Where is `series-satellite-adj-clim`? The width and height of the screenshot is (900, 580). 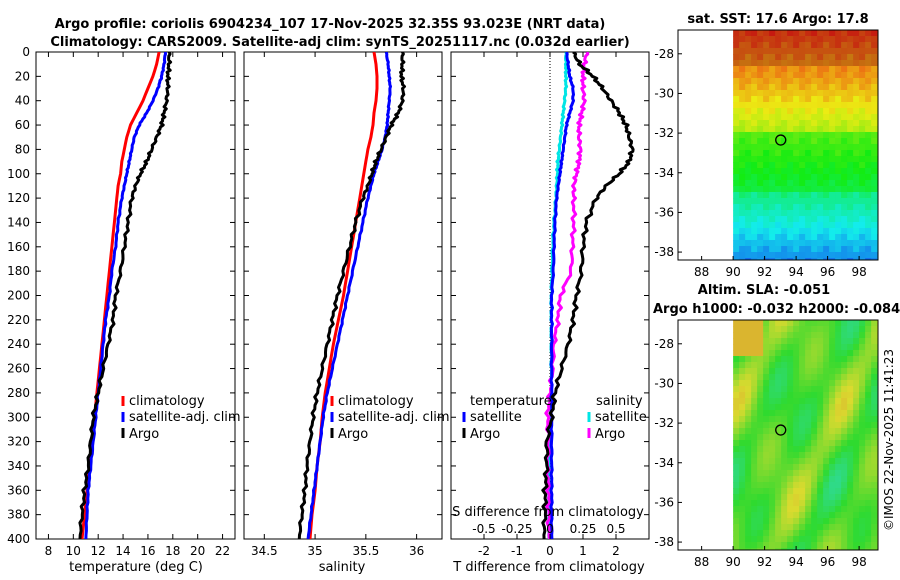
series-satellite-adj-clim is located at coordinates (349, 295).